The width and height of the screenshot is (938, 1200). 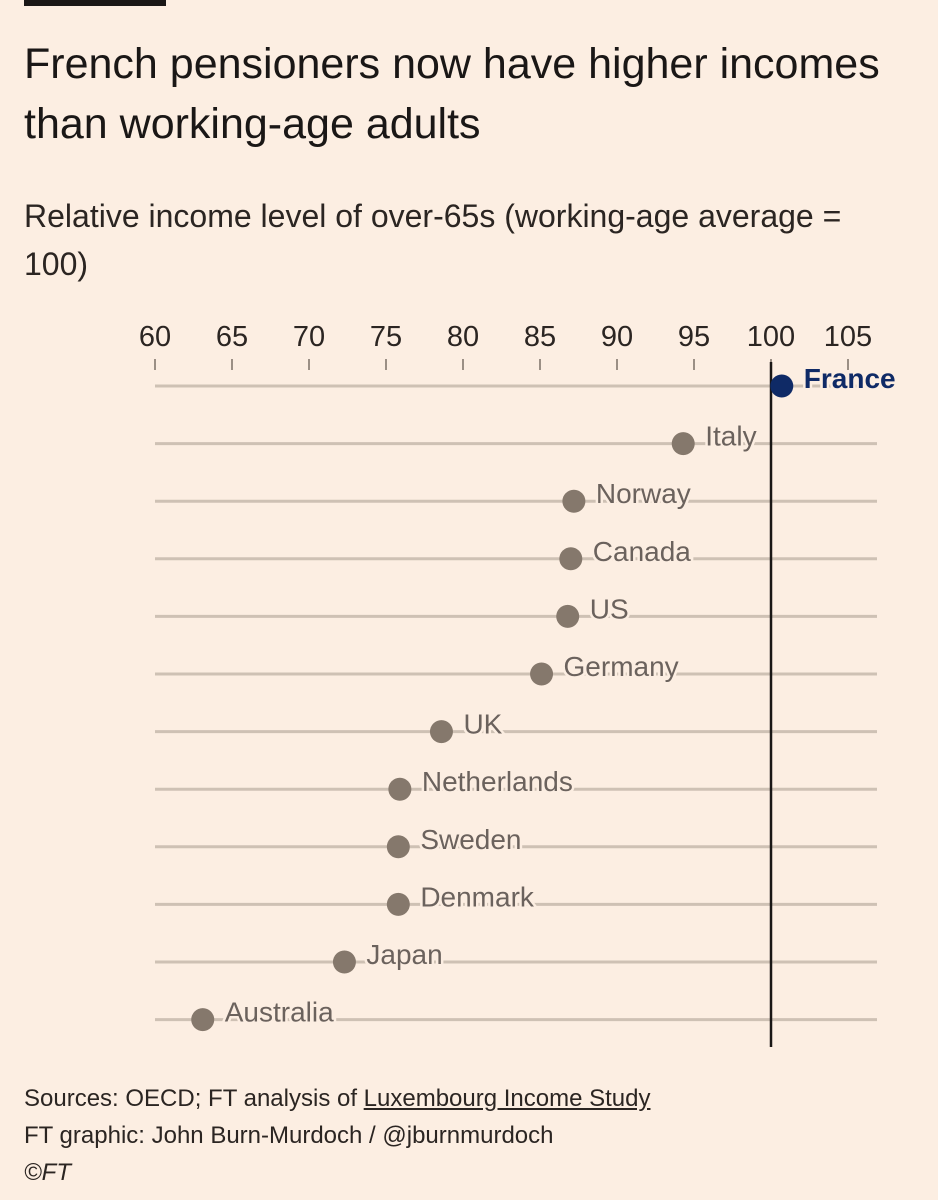 I want to click on sources-text: Sources: OECD; FT analysis of, so click(x=194, y=1098).